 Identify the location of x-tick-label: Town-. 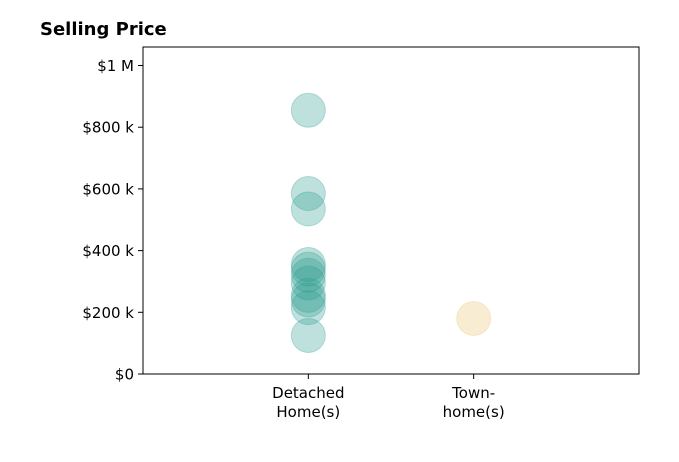
(473, 393).